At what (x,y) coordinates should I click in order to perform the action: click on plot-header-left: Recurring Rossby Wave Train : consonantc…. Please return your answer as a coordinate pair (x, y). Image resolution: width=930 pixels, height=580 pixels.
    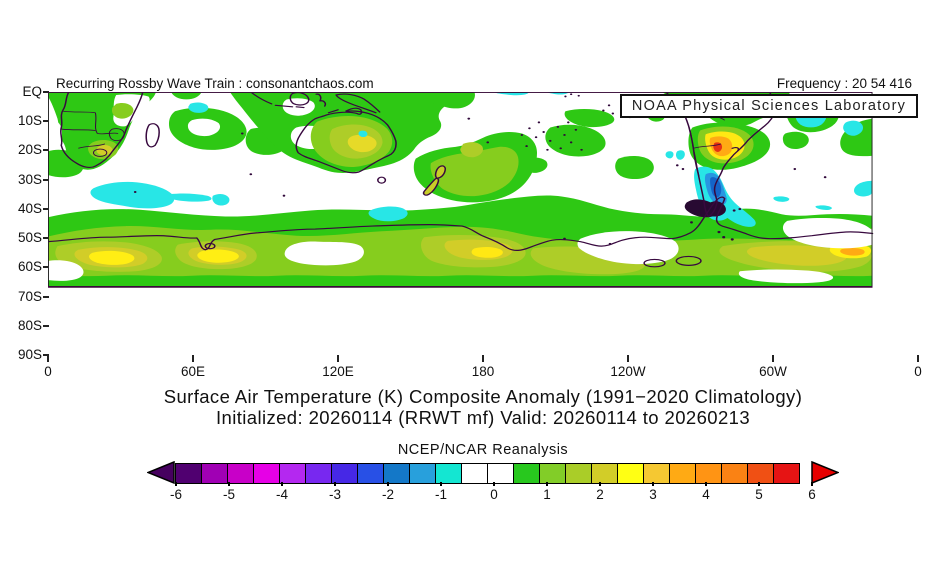
    Looking at the image, I should click on (215, 83).